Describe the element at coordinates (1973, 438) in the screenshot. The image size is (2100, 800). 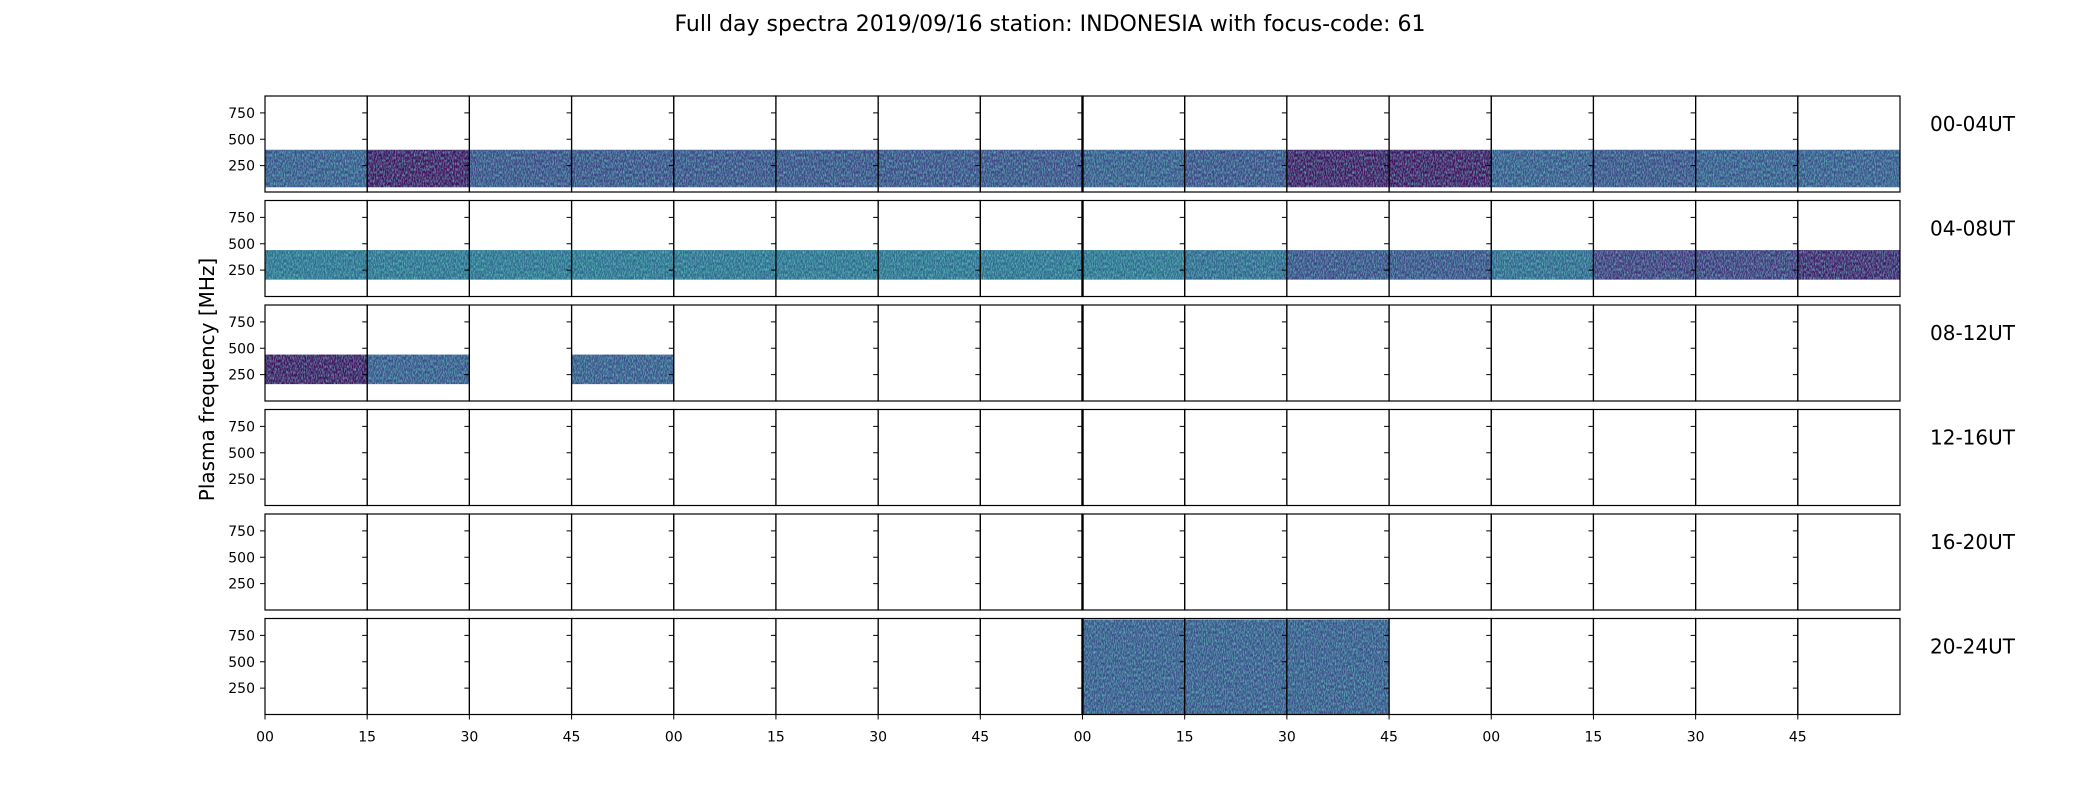
I see `row-label: 12-16UT` at that location.